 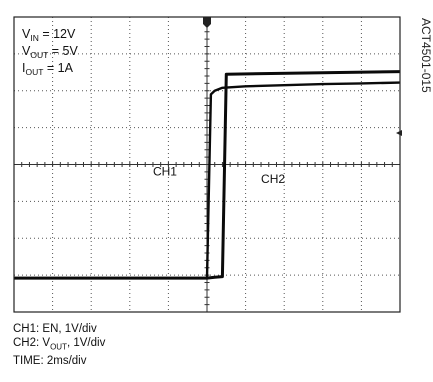 I want to click on trace-labels: CH1 CH2, so click(x=219, y=175).